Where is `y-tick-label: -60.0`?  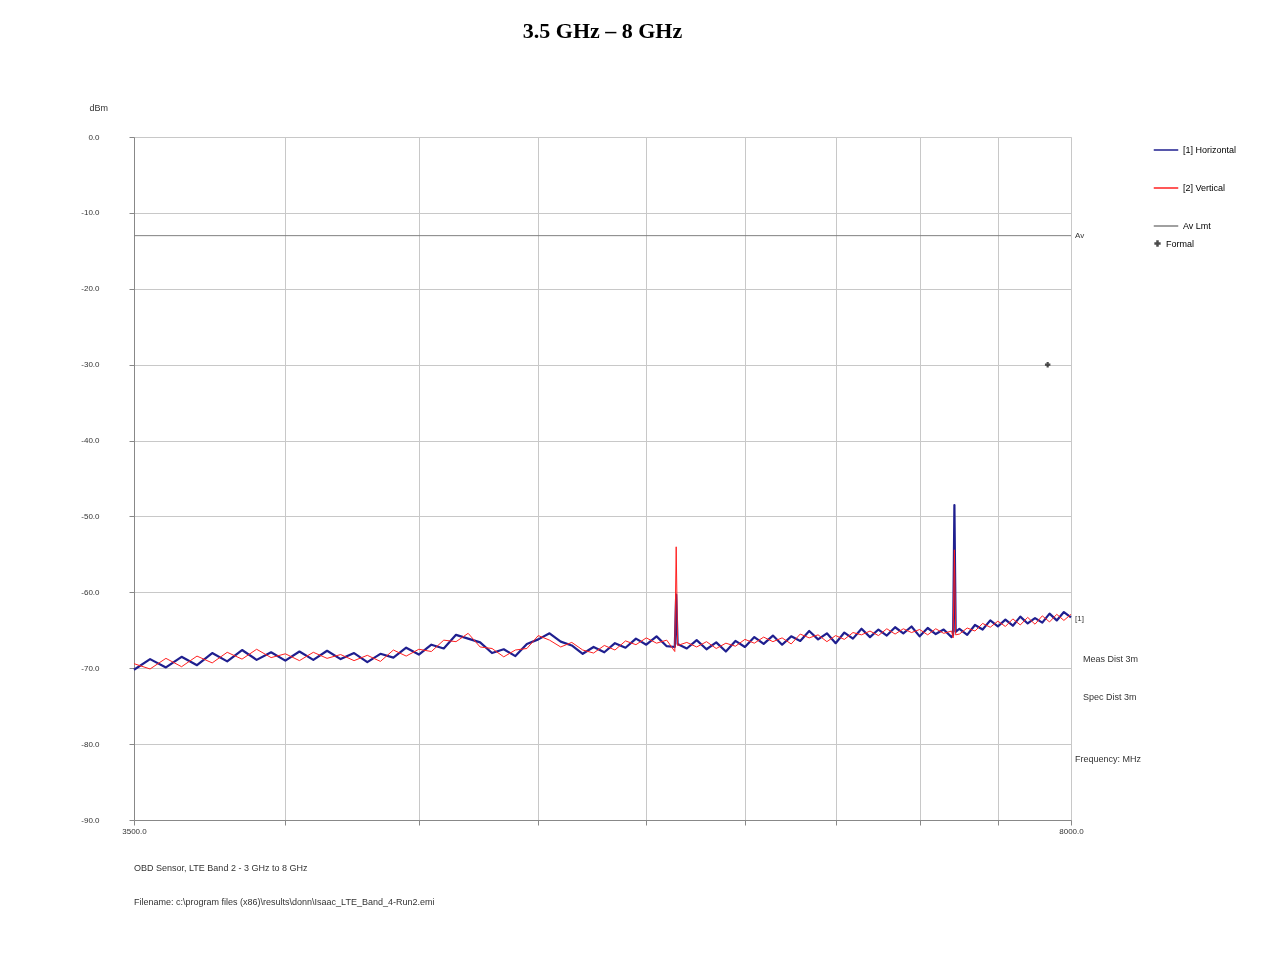
y-tick-label: -60.0 is located at coordinates (91, 592).